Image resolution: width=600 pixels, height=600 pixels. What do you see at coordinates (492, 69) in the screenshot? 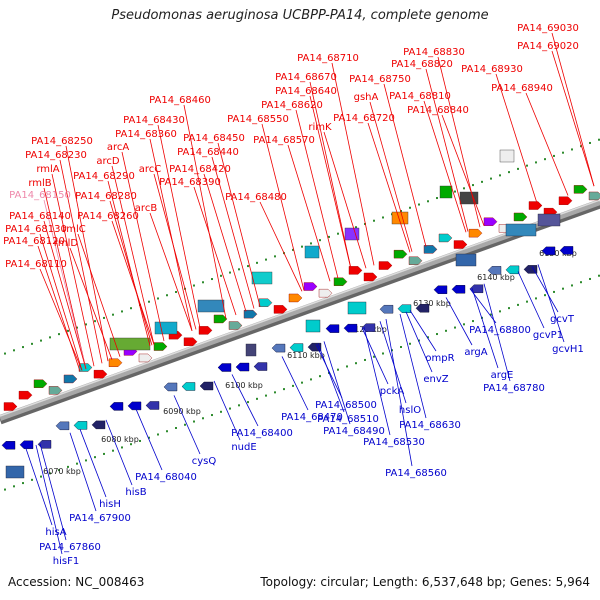
I see `forward-gene-label: PA14_68930` at bounding box center [492, 69].